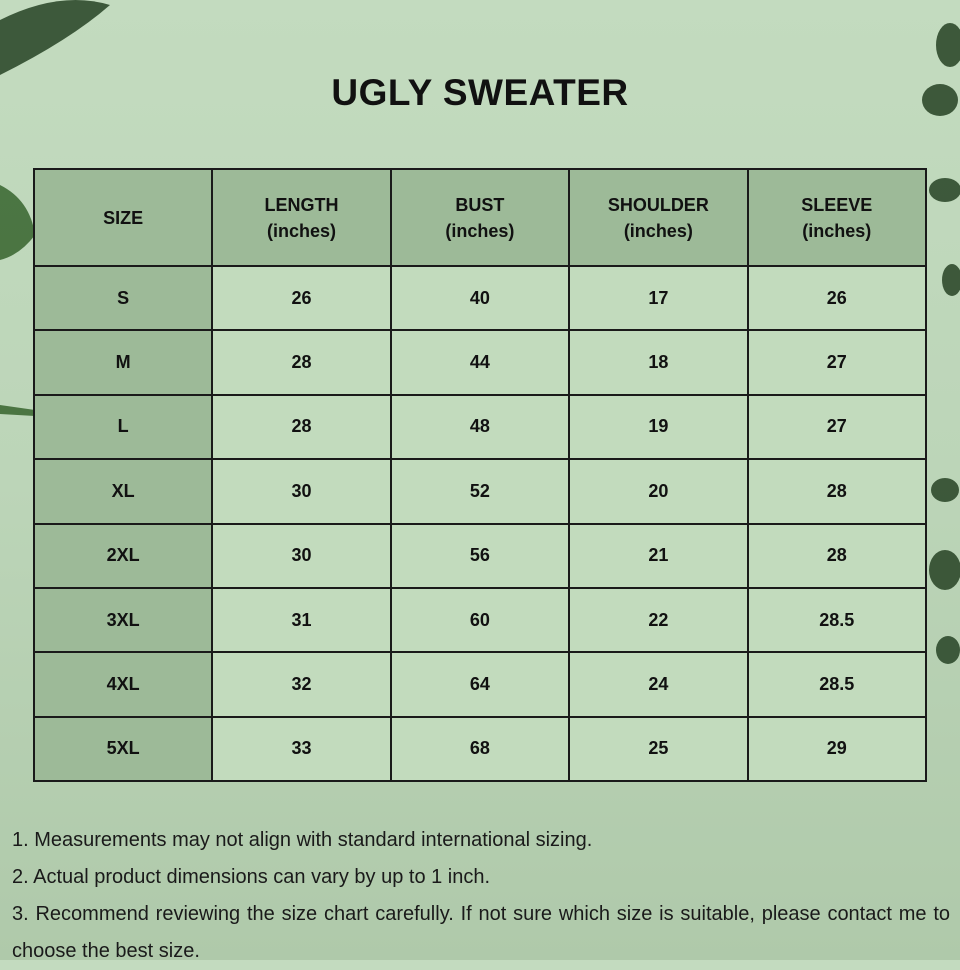 The height and width of the screenshot is (970, 960). I want to click on table-cell: 52, so click(480, 491).